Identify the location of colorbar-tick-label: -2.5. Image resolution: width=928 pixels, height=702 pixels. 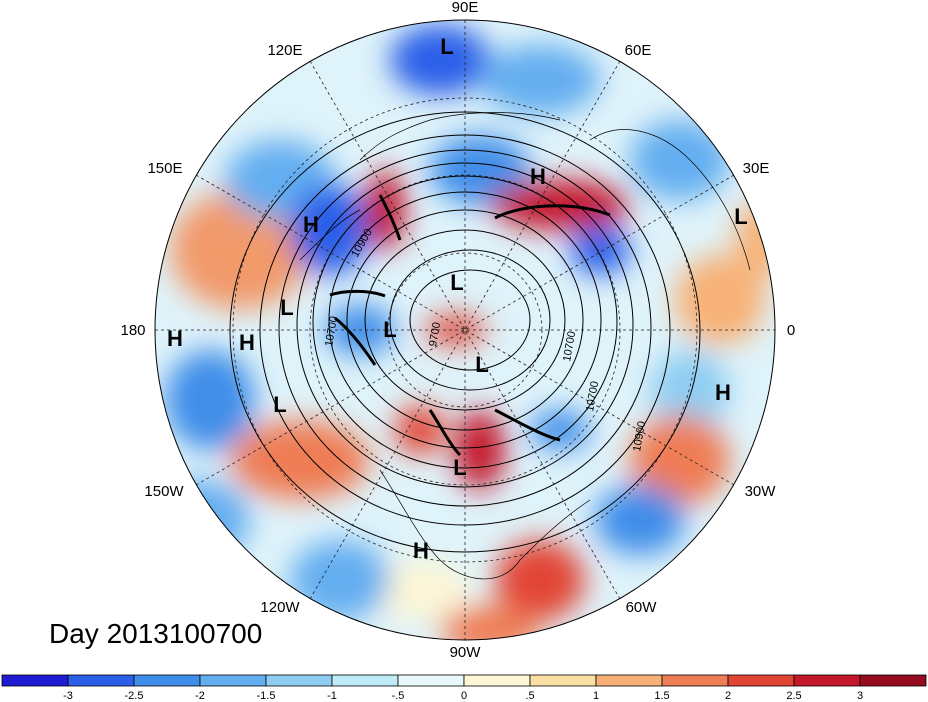
(134, 696).